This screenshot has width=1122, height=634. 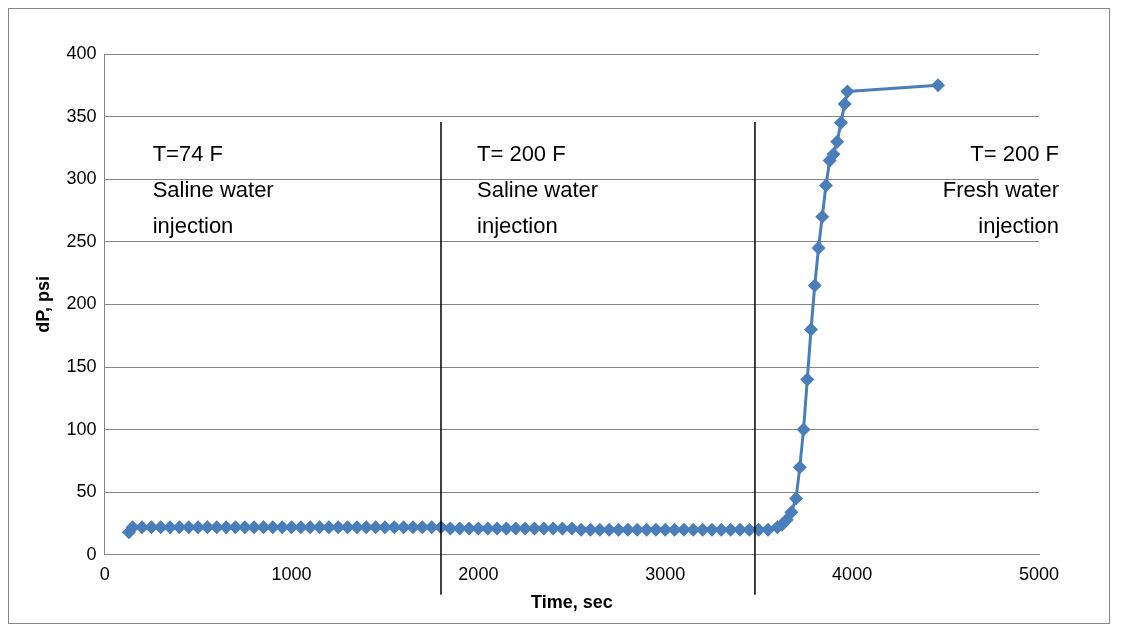 I want to click on x-axis-title: Time, sec, so click(x=571, y=602).